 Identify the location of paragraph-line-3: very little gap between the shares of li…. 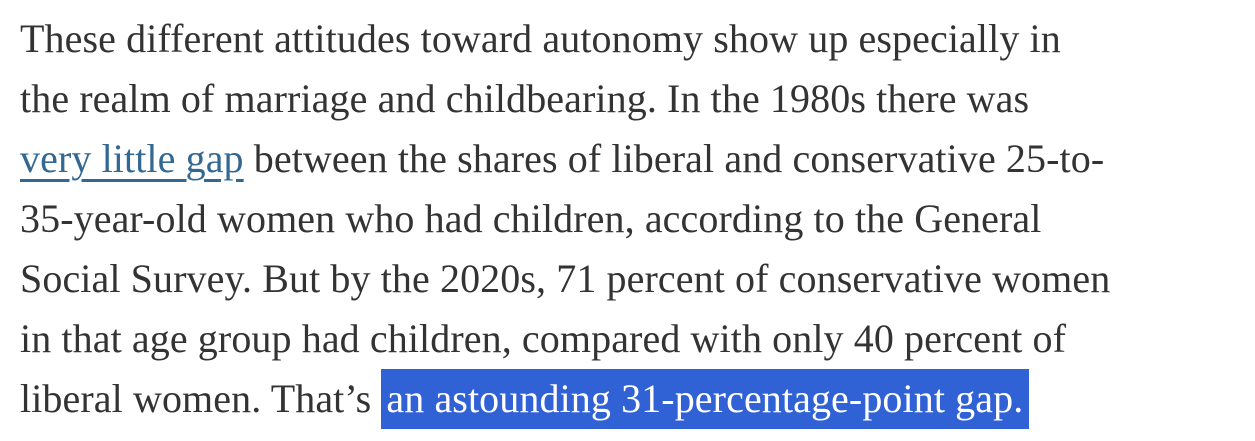
(628, 159).